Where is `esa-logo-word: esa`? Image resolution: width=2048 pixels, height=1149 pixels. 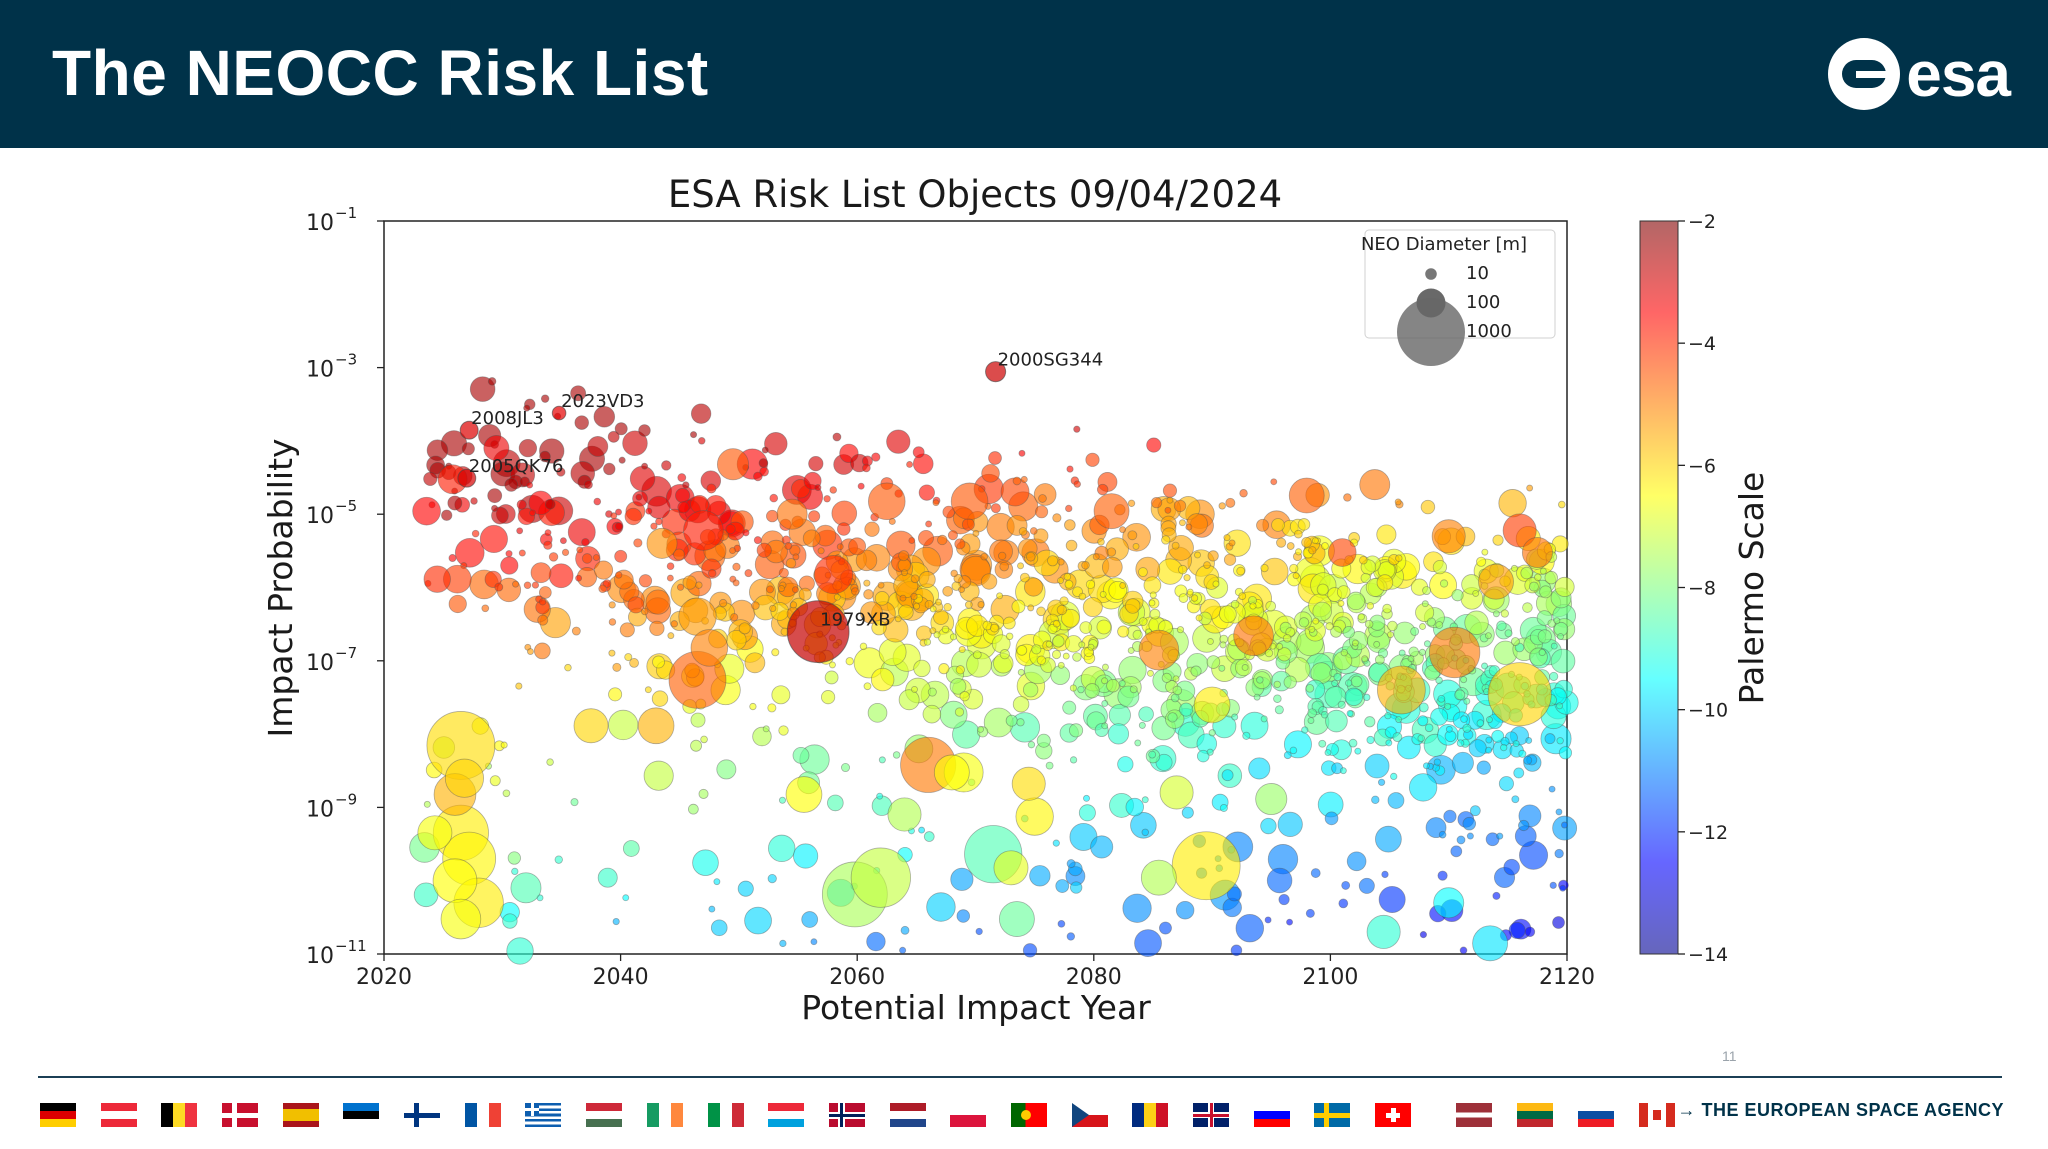 esa-logo-word: esa is located at coordinates (1958, 74).